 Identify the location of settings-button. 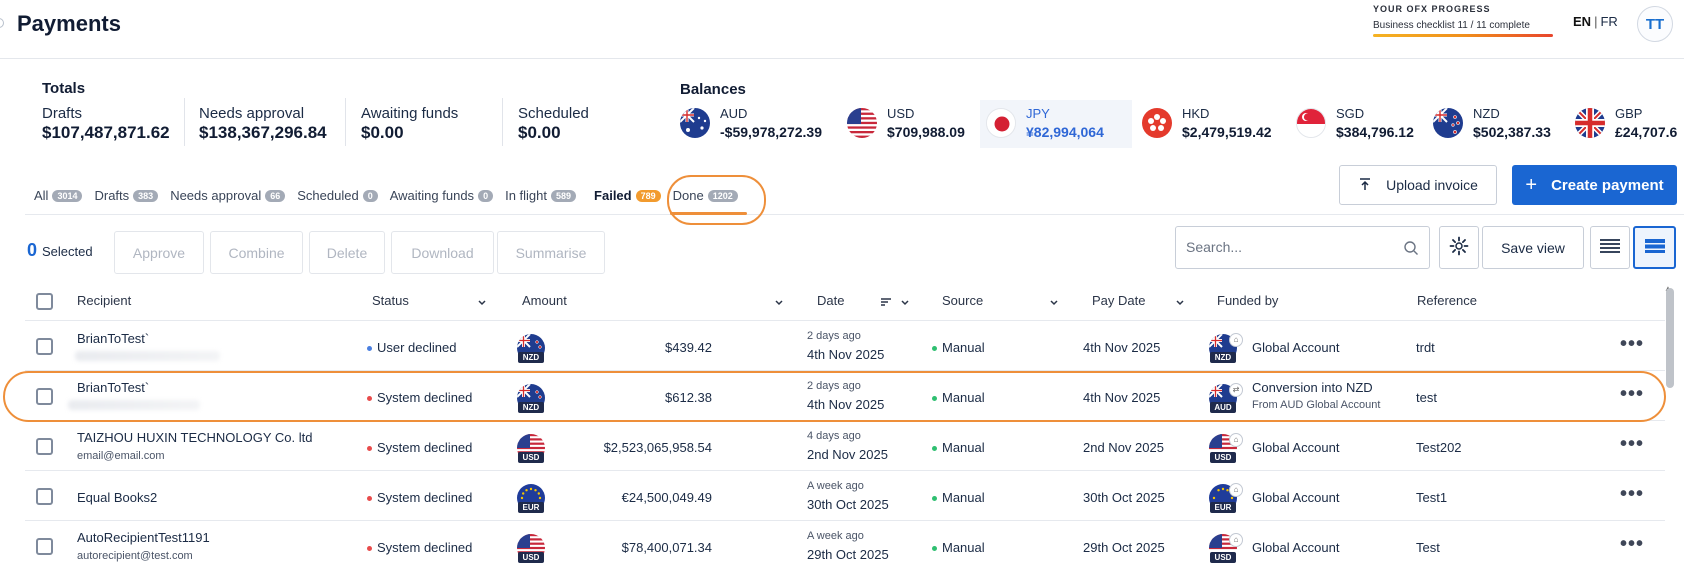
(1459, 247).